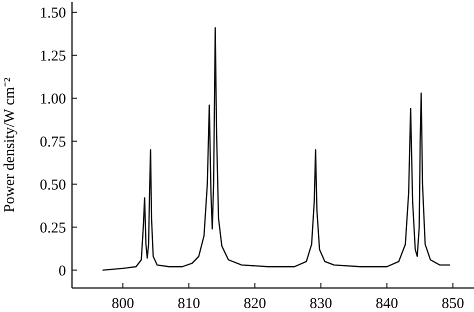  What do you see at coordinates (53, 142) in the screenshot?
I see `y-tick-label: 0.75` at bounding box center [53, 142].